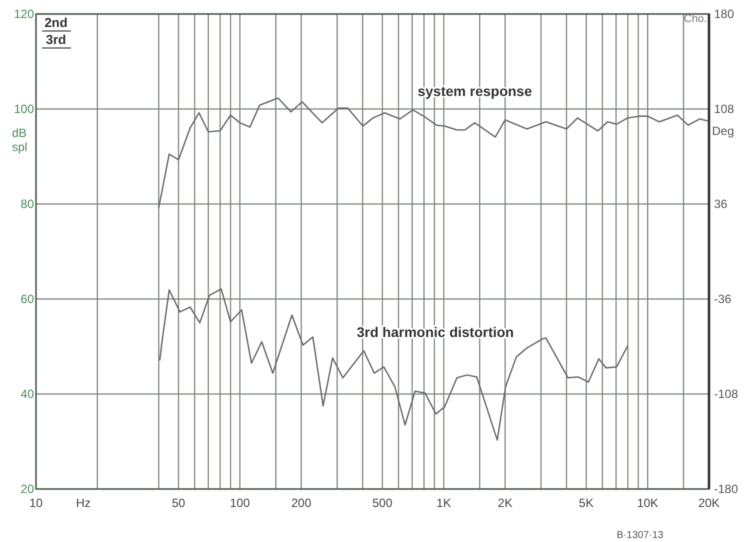  Describe the element at coordinates (721, 204) in the screenshot. I see `y2-tick-label: 36` at that location.